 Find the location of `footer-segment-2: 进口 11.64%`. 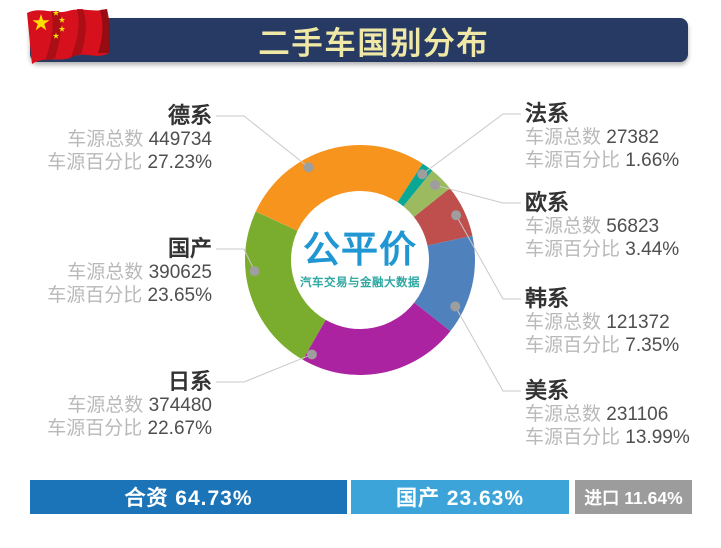

footer-segment-2: 进口 11.64% is located at coordinates (633, 497).